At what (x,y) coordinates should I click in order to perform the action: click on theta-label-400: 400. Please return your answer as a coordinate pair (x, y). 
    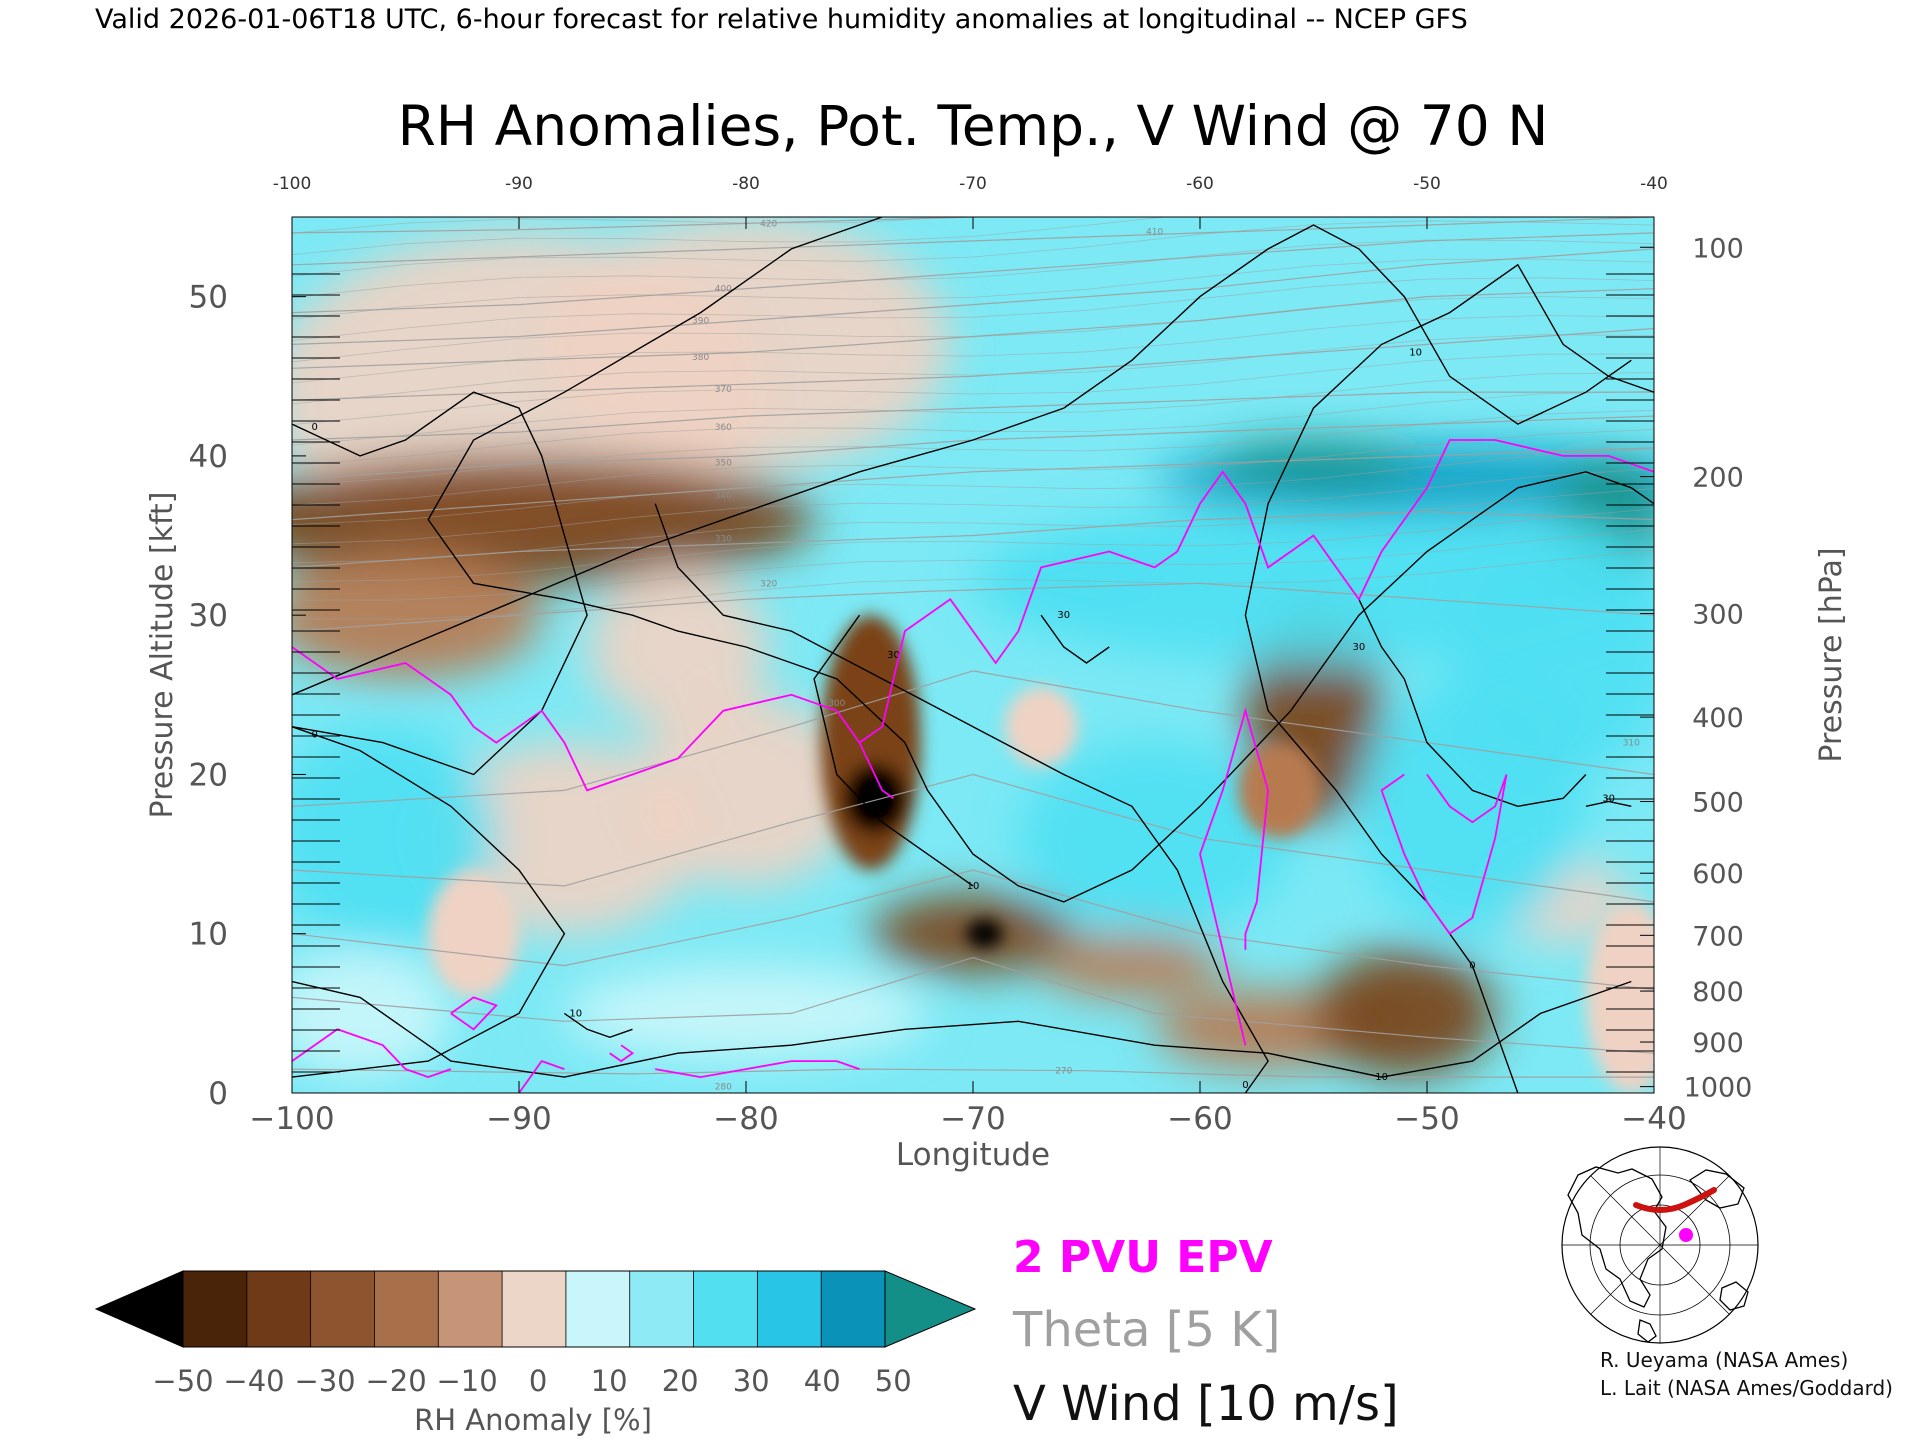
    Looking at the image, I should click on (723, 290).